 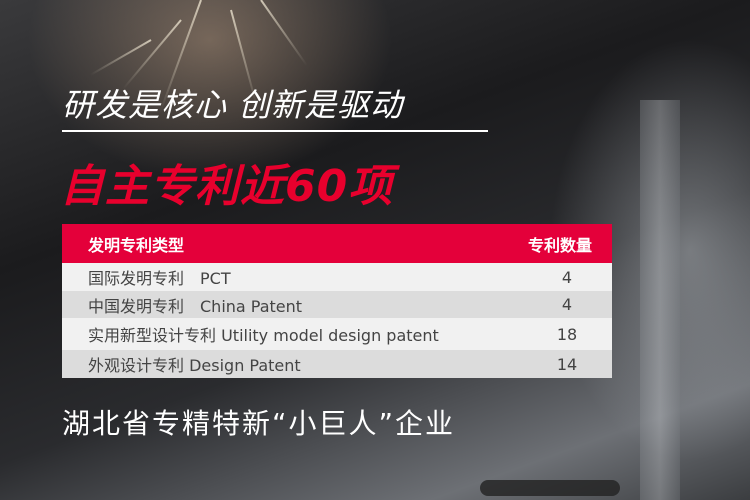 I want to click on headline: 自主专利近60项, so click(x=227, y=186).